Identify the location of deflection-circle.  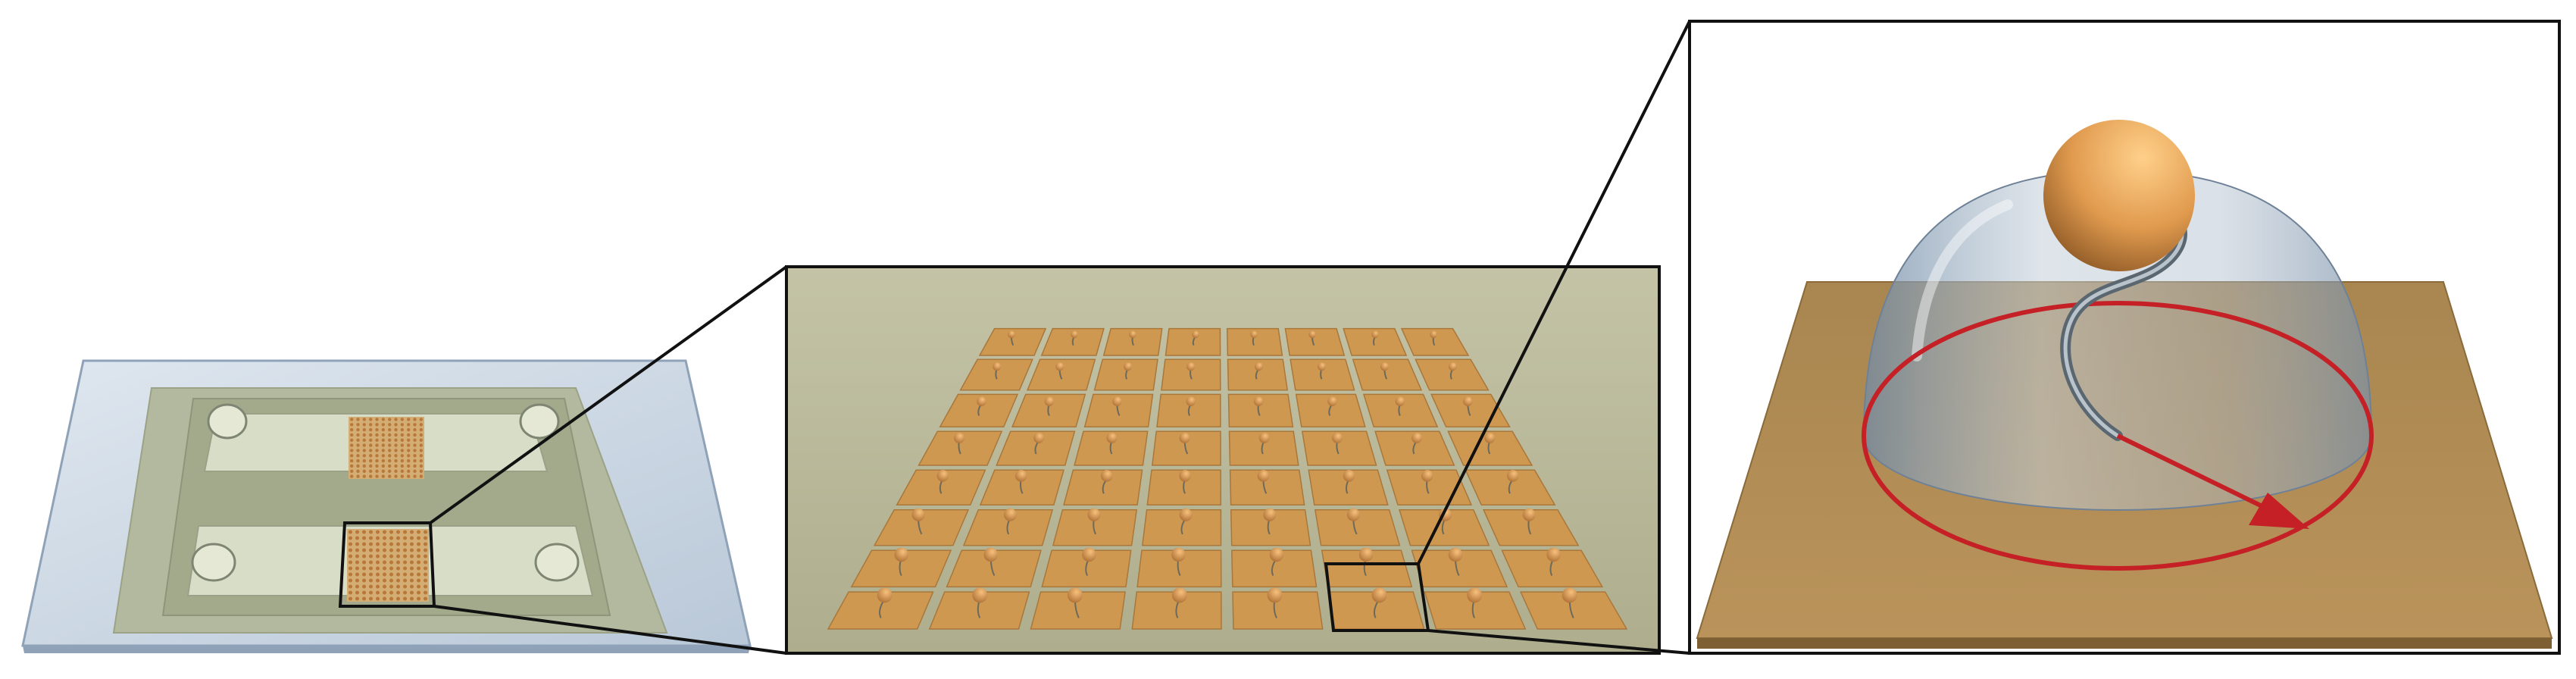
(2118, 436).